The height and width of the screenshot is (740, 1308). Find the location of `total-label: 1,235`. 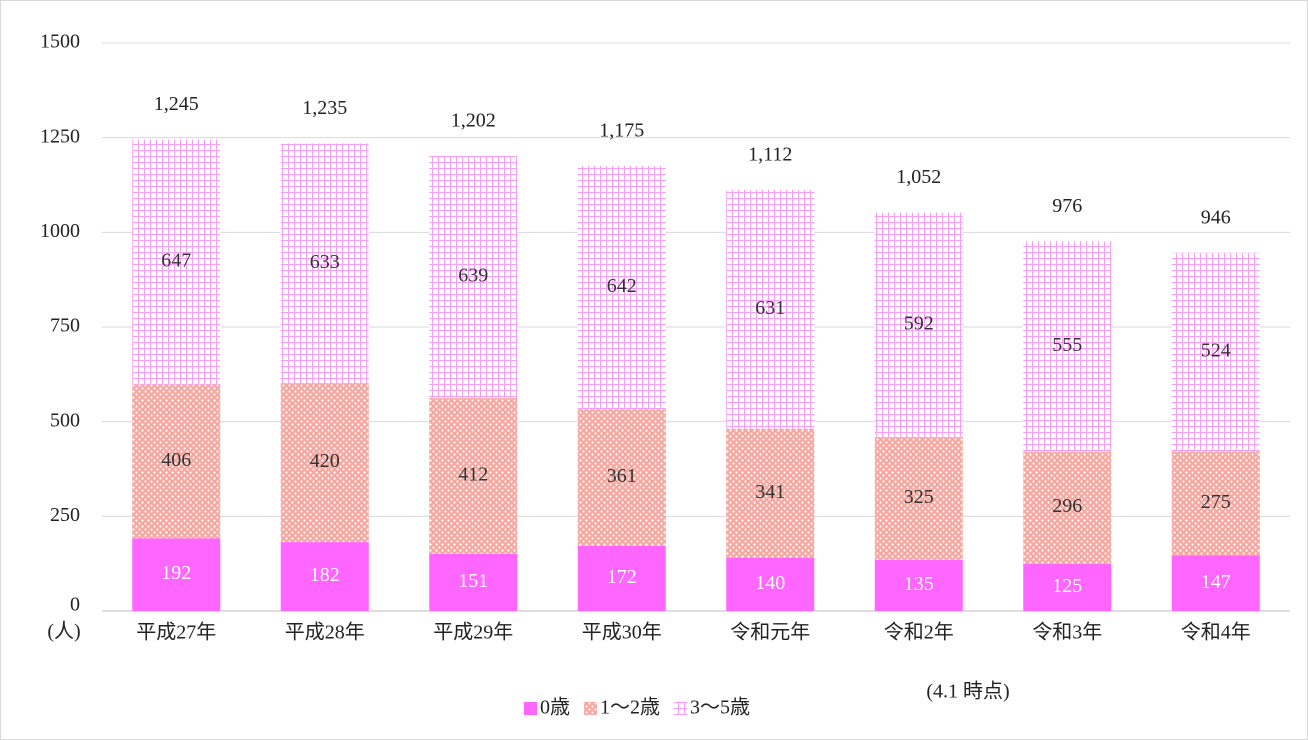

total-label: 1,235 is located at coordinates (324, 108).